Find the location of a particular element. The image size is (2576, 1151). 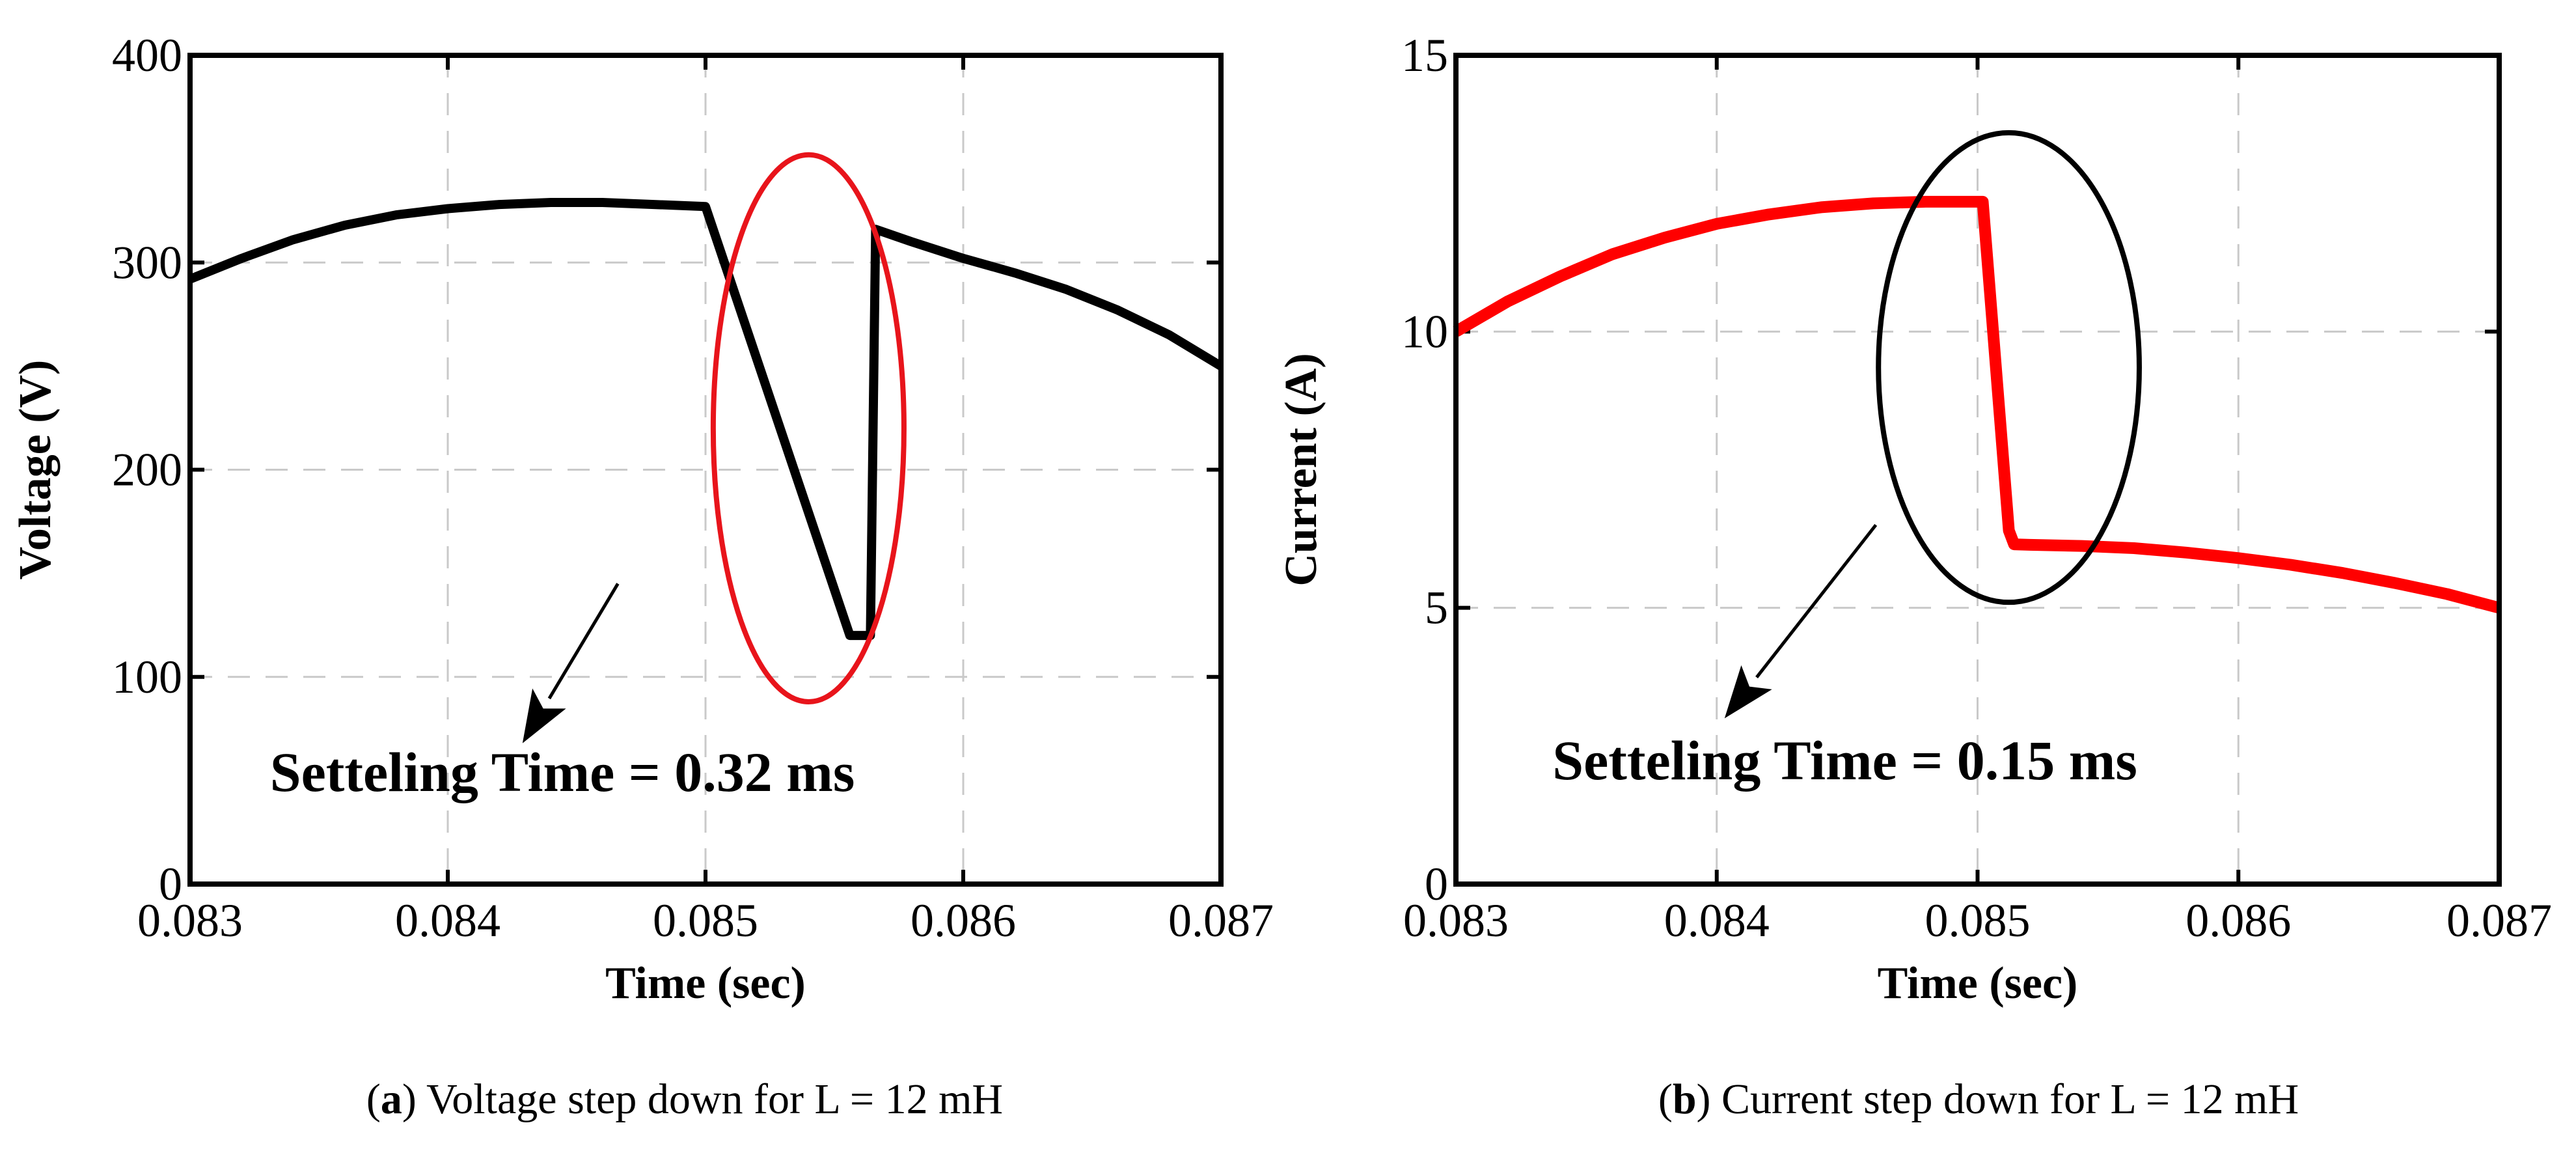

y-tick-label: 10 is located at coordinates (1424, 331).